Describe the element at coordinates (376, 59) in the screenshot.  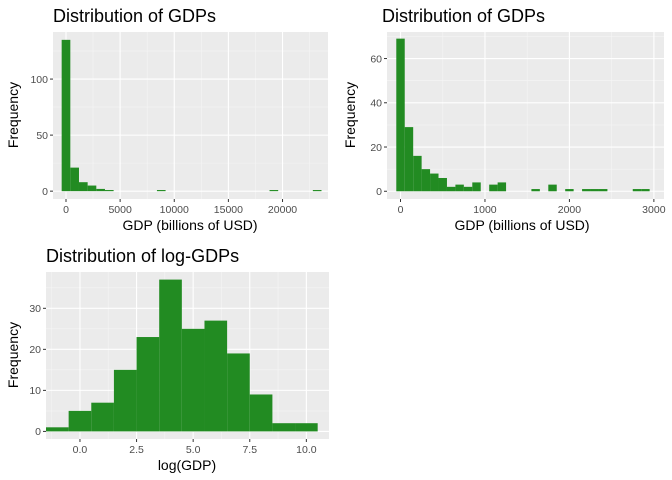
I see `y-tick-label: 60` at that location.